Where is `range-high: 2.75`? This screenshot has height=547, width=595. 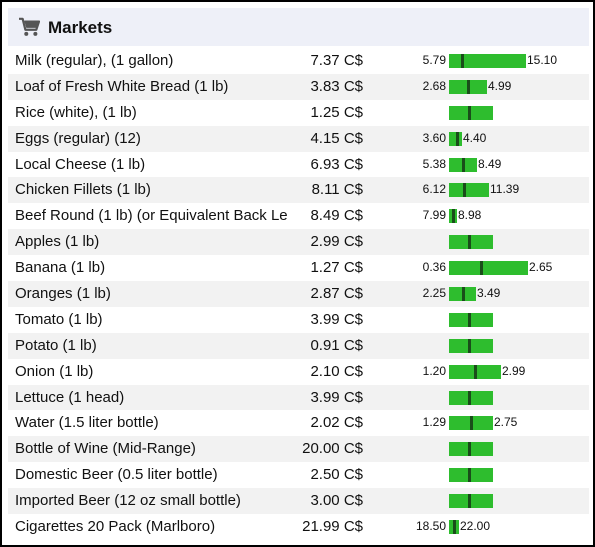
range-high: 2.75 is located at coordinates (506, 422).